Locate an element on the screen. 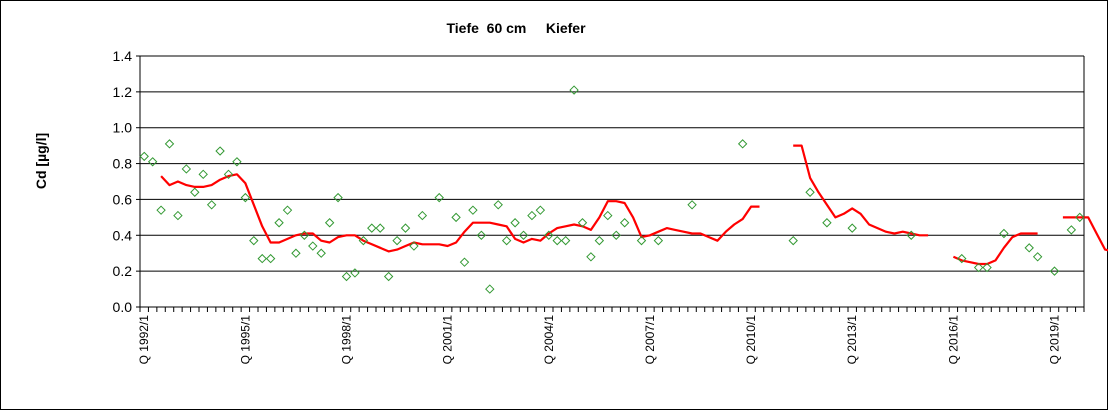  x-tick-label: Q 1992/1 is located at coordinates (144, 340).